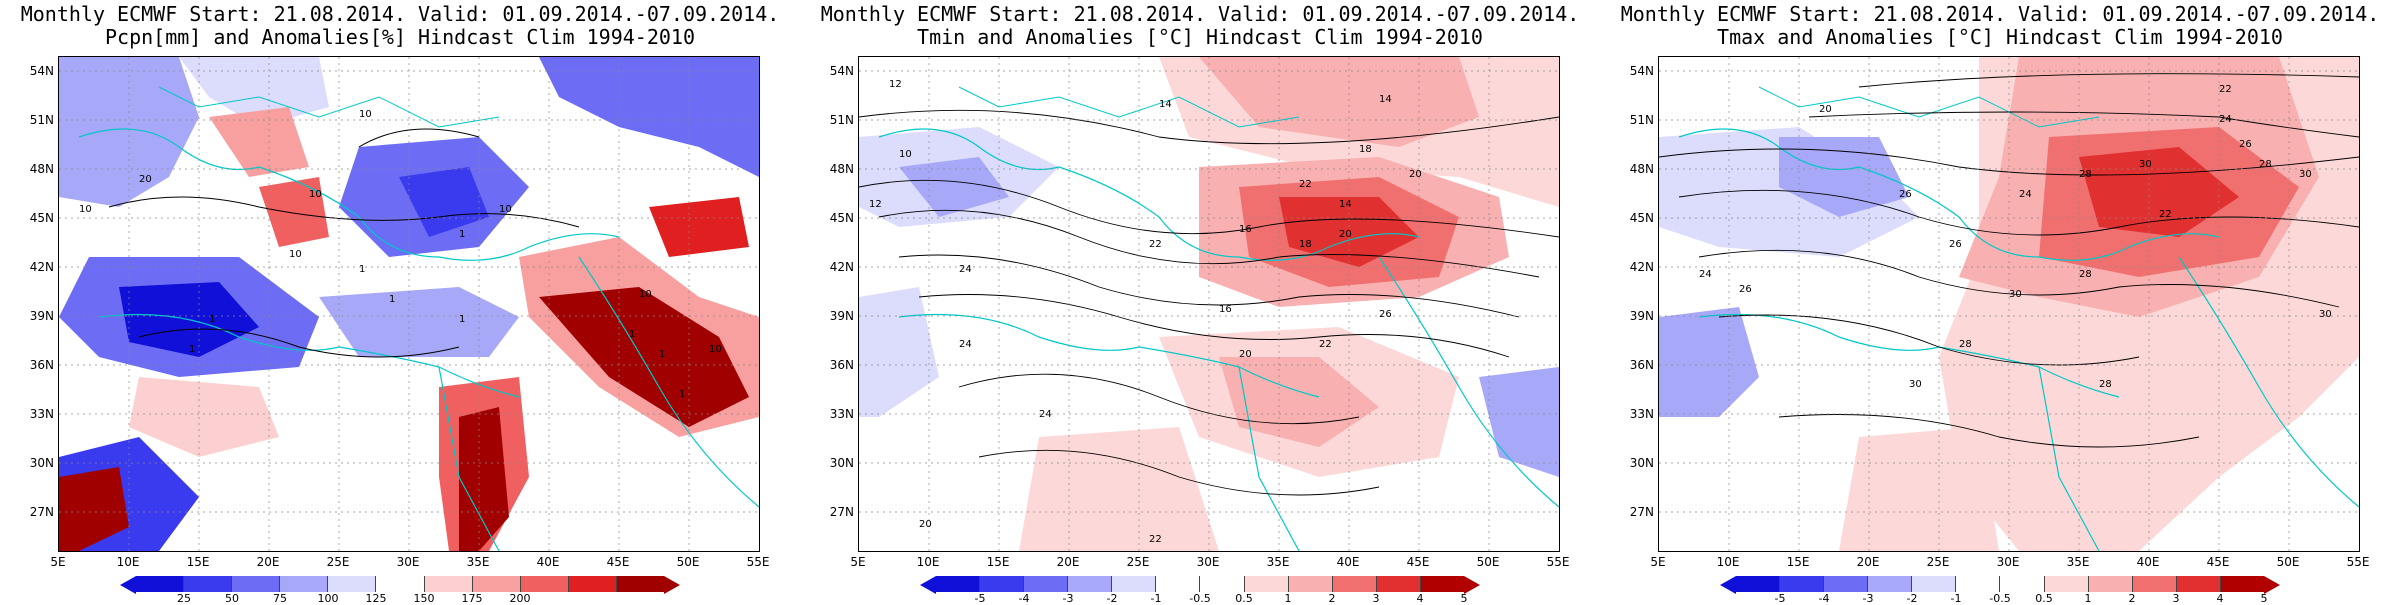  What do you see at coordinates (1956, 598) in the screenshot?
I see `colorbar-label: -1` at bounding box center [1956, 598].